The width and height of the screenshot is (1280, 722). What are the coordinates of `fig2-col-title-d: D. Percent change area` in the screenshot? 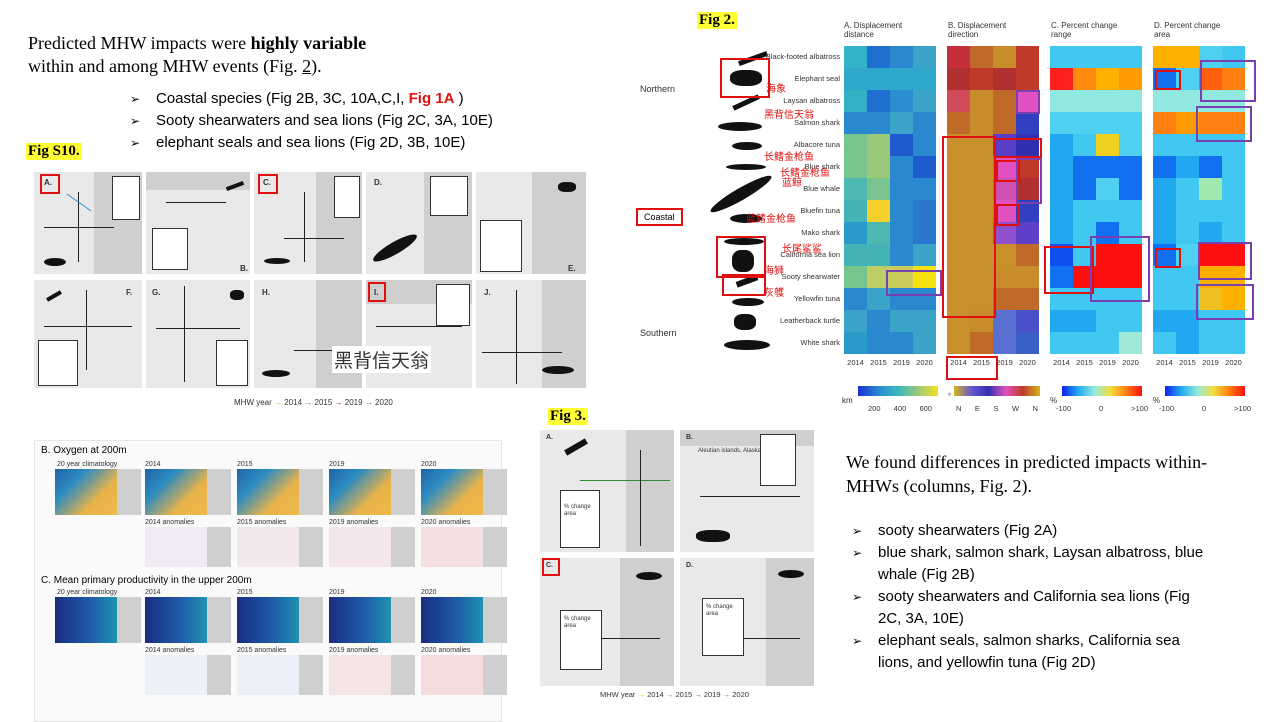 It's located at (1187, 30).